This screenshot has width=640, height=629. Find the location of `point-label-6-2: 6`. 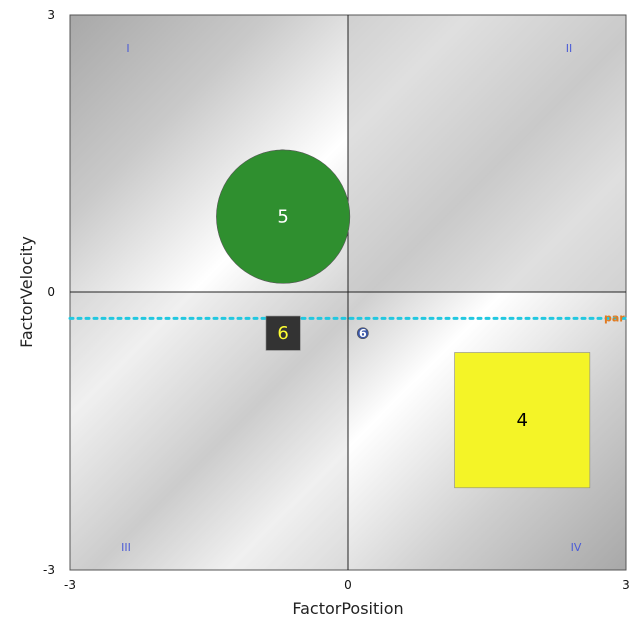

point-label-6-2: 6 is located at coordinates (282, 333).